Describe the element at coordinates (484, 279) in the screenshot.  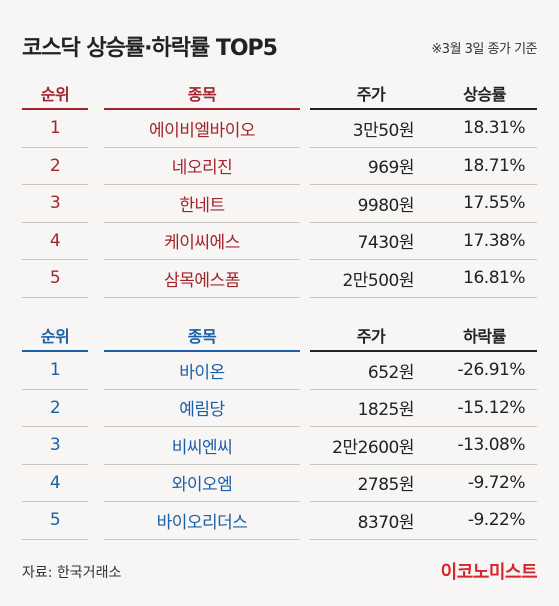
I see `rate-cell: 16.81%` at that location.